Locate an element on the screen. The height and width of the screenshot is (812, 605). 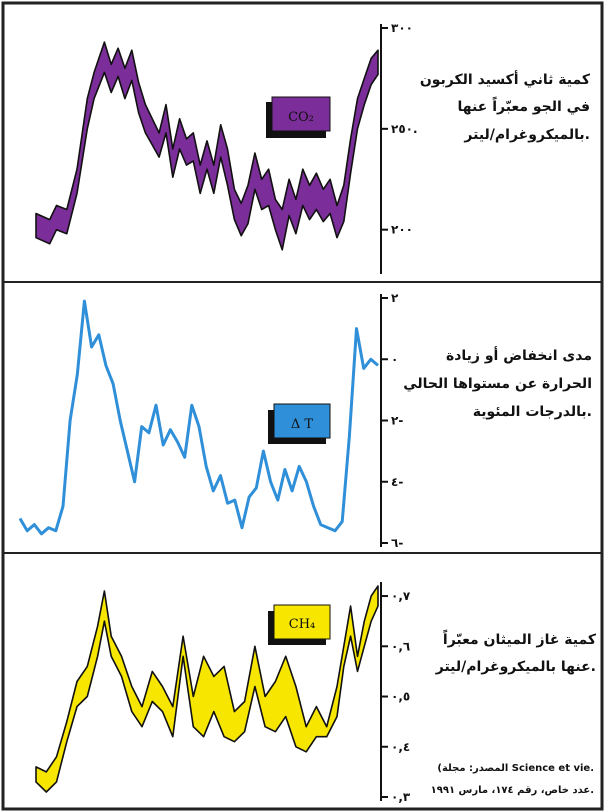
co2-label-line-3: بالميكروغرام/ليتر. is located at coordinates (526, 135).